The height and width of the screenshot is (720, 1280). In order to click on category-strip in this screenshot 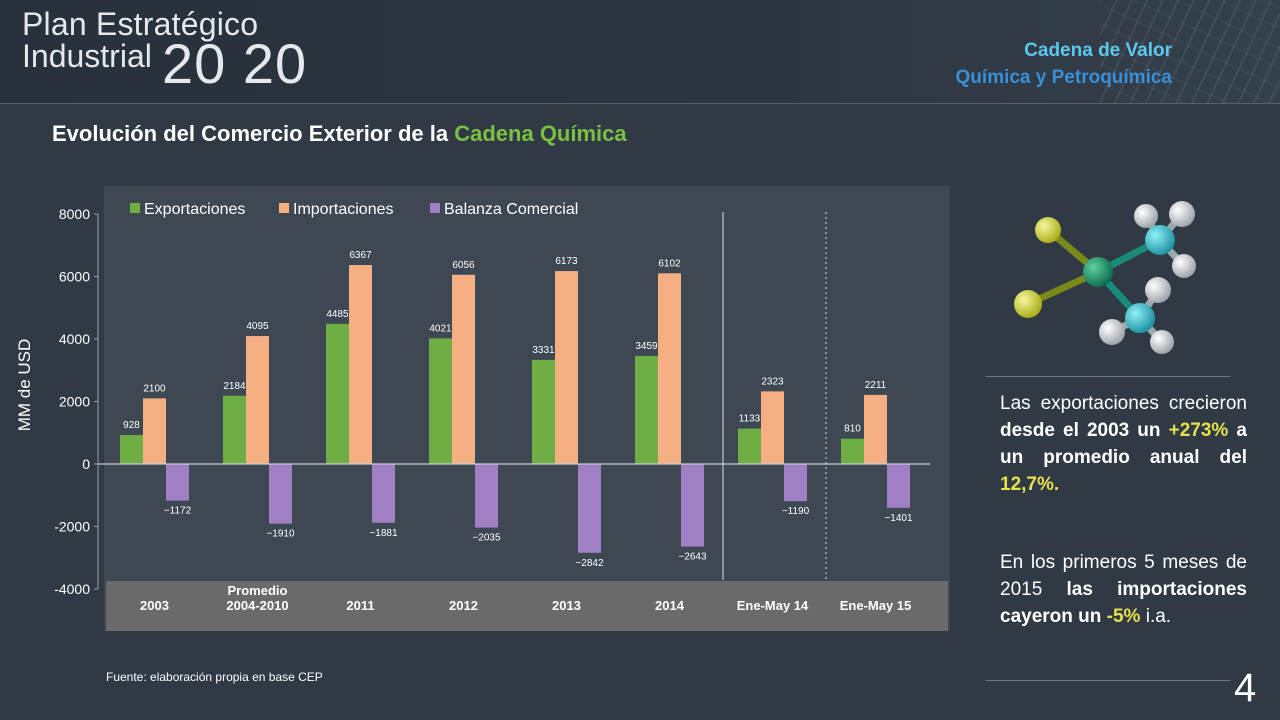, I will do `click(527, 606)`.